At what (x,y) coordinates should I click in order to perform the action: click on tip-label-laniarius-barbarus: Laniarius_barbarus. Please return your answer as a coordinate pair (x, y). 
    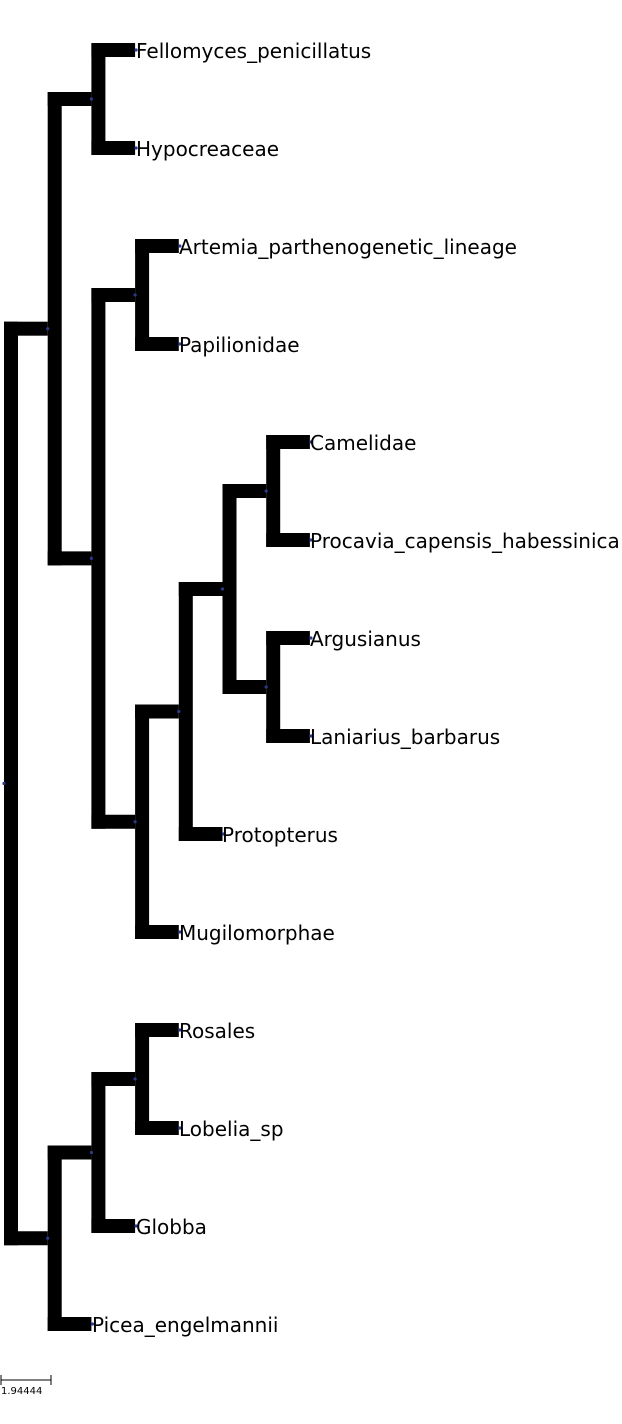
    Looking at the image, I should click on (405, 737).